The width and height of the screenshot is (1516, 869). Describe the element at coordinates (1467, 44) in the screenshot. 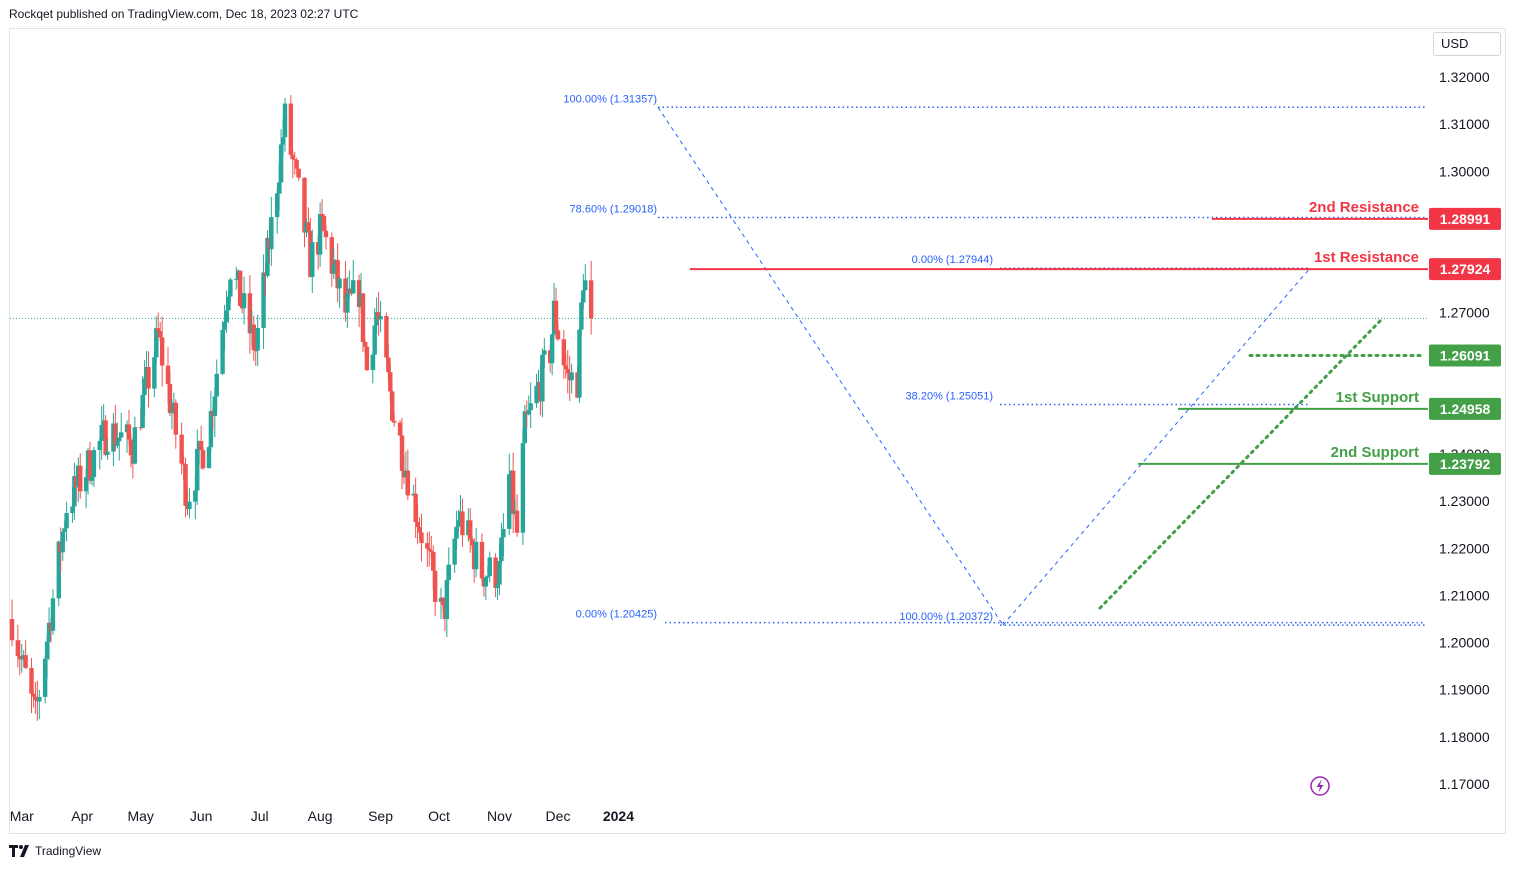

I see `currency-button: USD` at that location.